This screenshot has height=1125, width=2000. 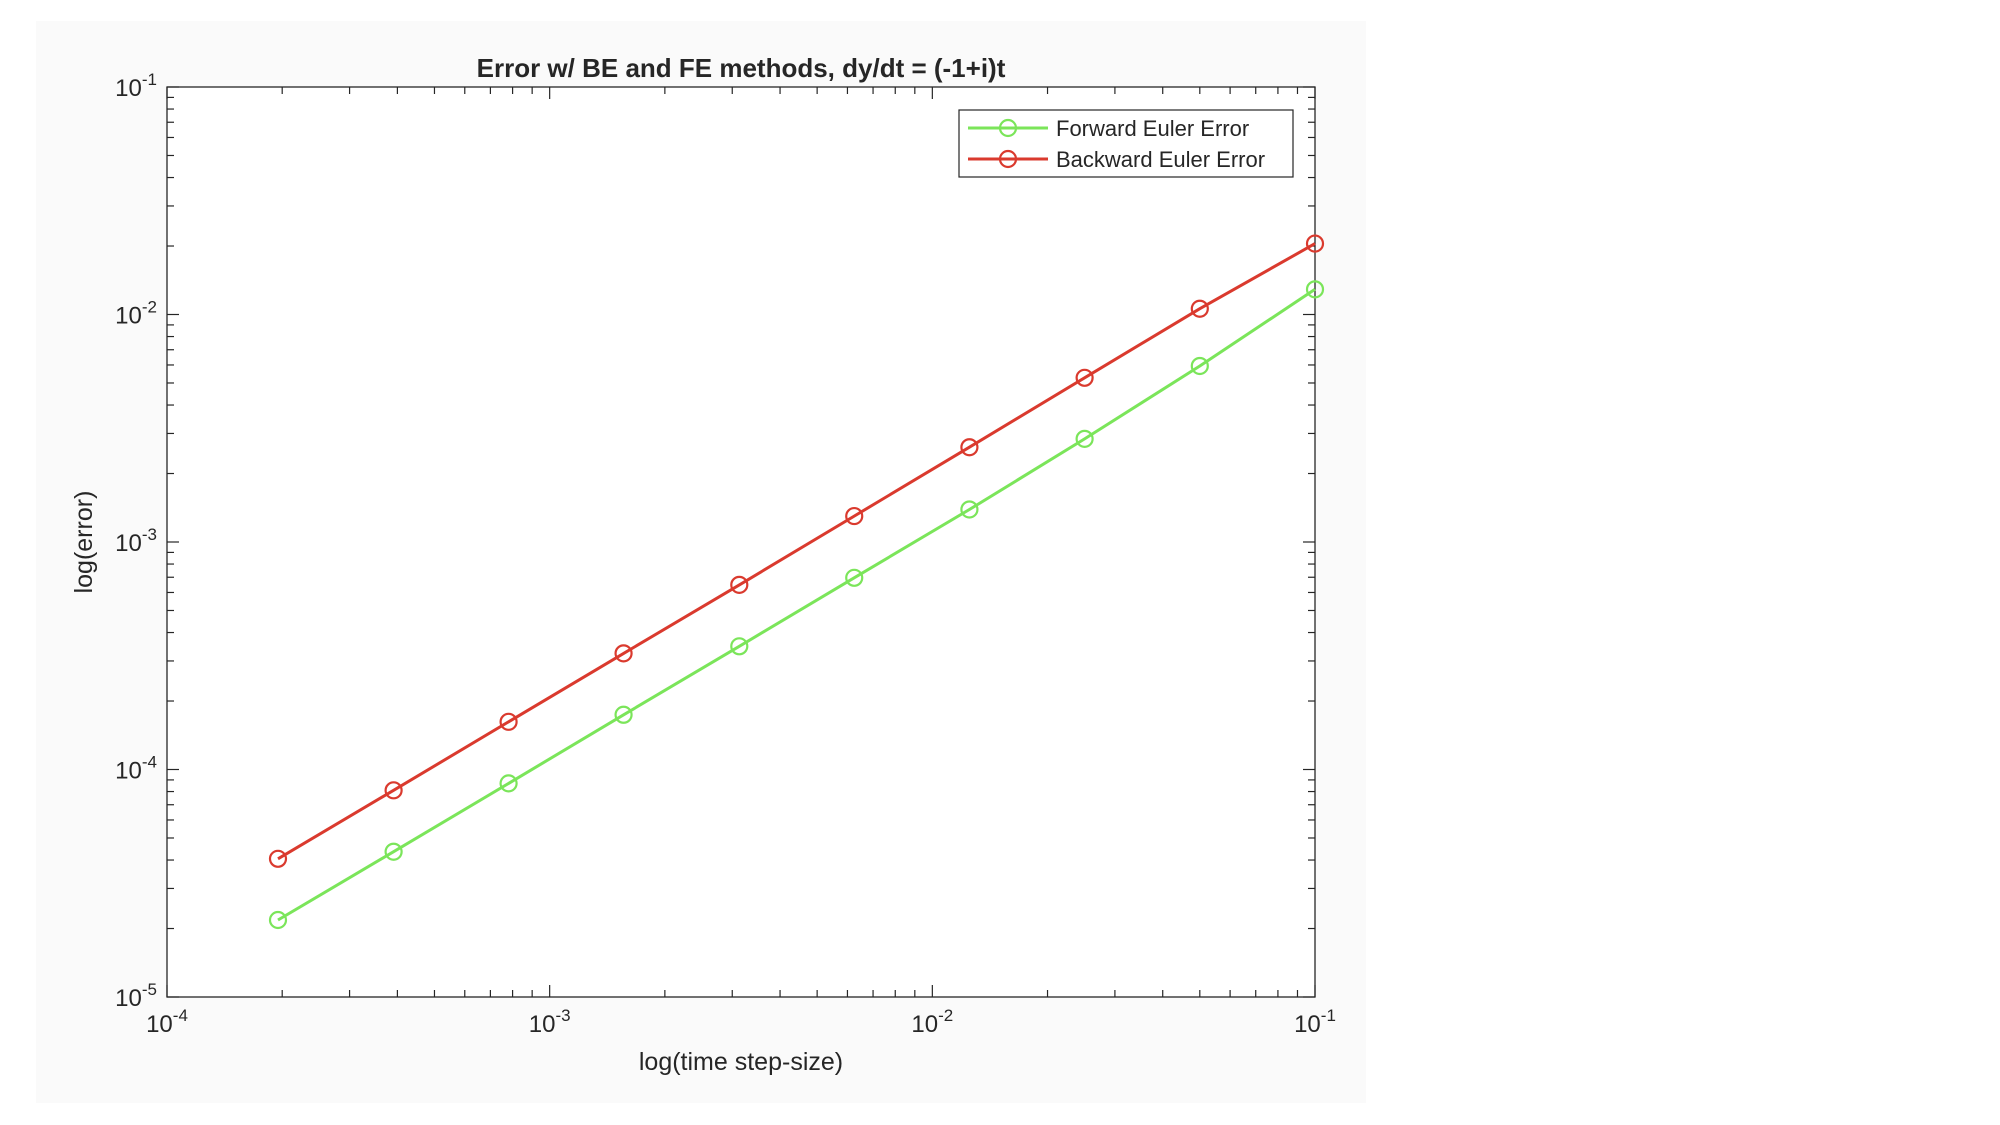 I want to click on legend-box, so click(x=1126, y=143).